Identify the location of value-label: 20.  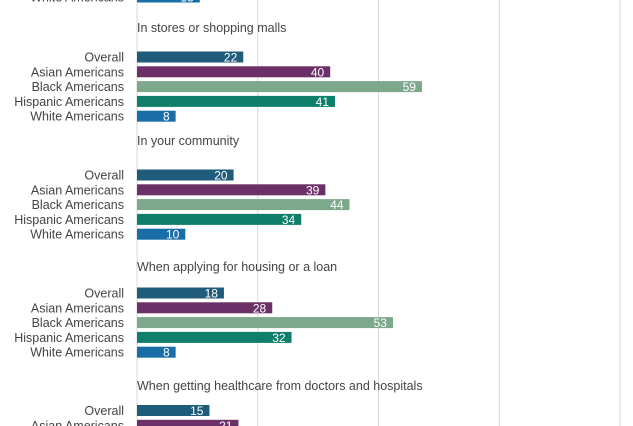
(221, 176).